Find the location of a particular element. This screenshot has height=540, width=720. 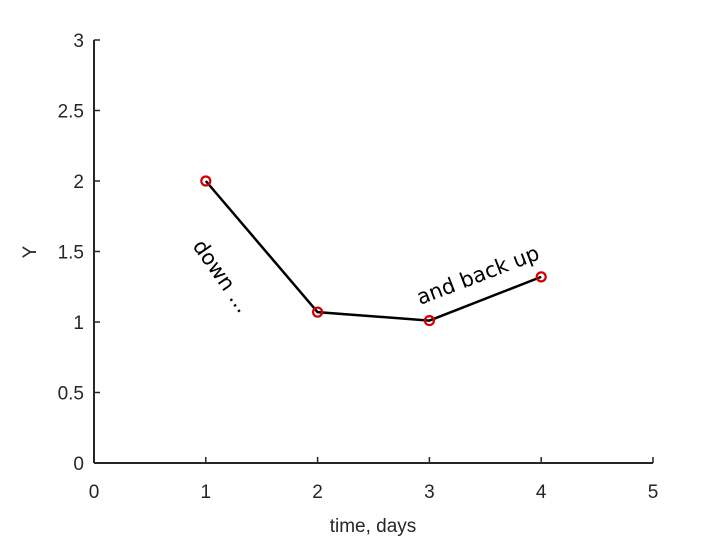

y-axis-label: Y is located at coordinates (30, 251).